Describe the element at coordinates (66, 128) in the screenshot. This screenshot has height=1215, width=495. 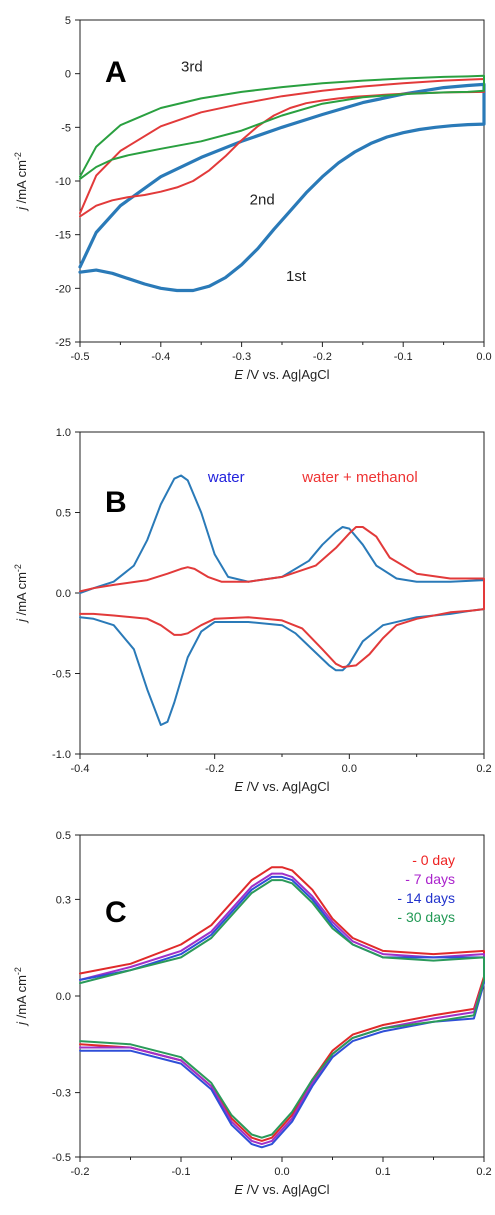
I see `y-tick-label: -5` at that location.